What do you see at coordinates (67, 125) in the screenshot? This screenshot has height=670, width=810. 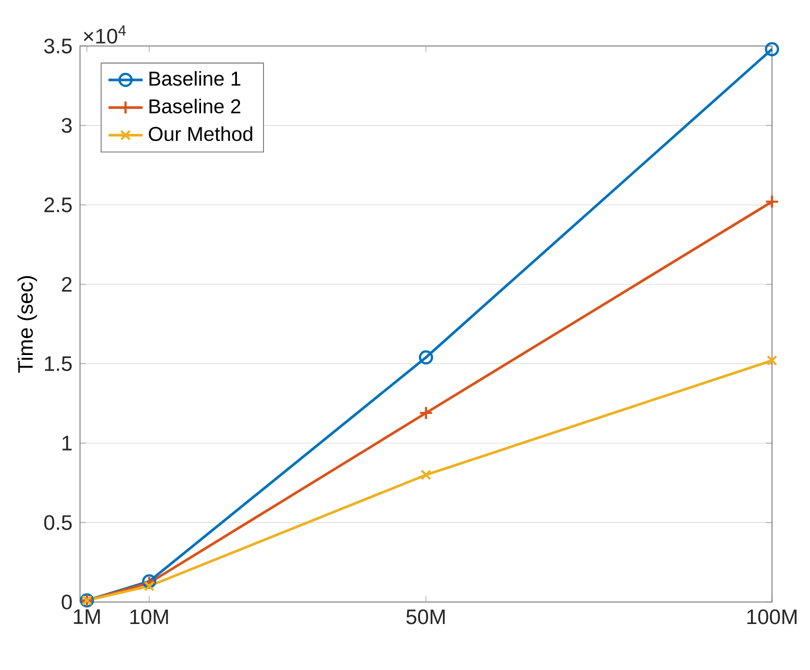 I see `y-tick-label: 3` at bounding box center [67, 125].